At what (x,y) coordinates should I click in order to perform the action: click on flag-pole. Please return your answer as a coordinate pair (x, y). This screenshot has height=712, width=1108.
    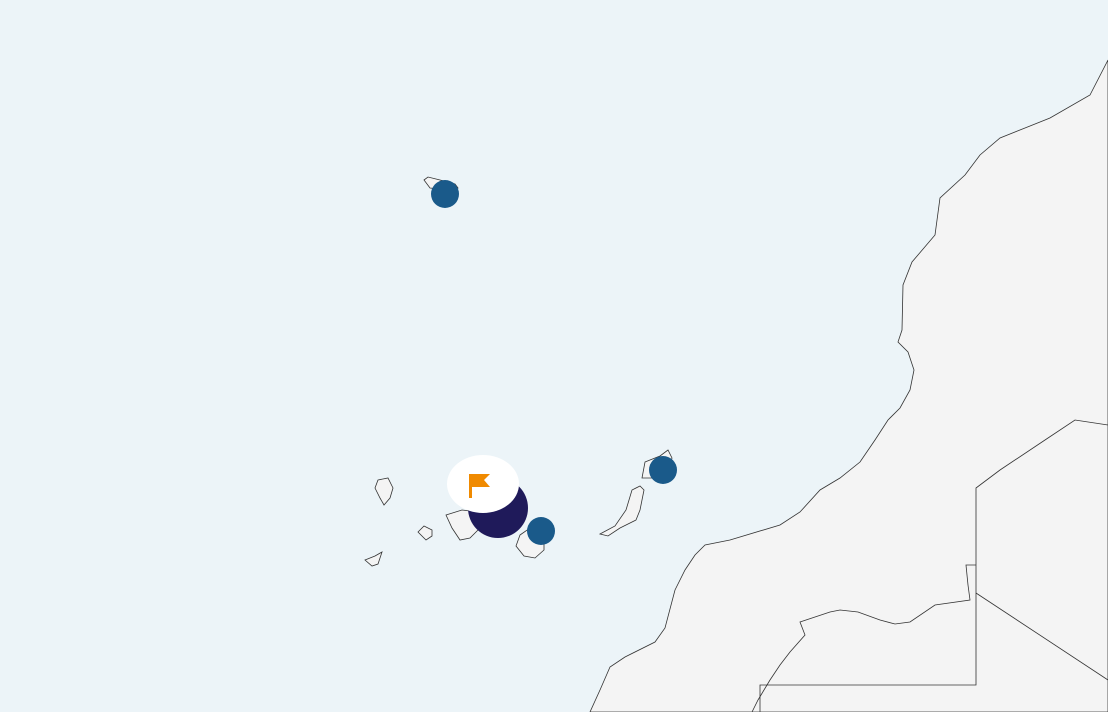
    Looking at the image, I should click on (470, 486).